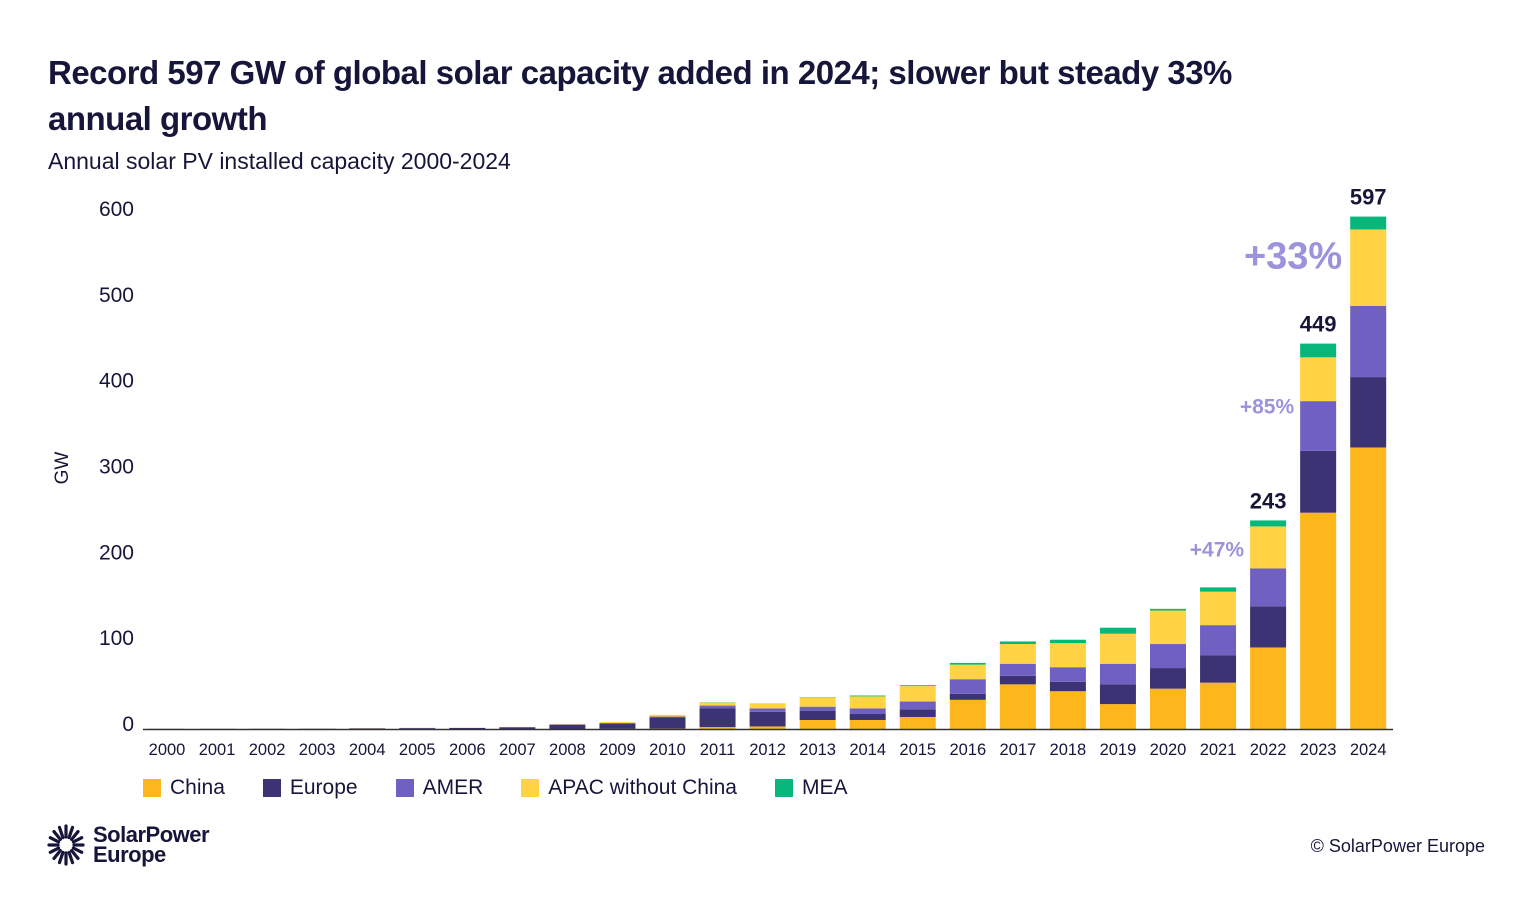  Describe the element at coordinates (323, 787) in the screenshot. I see `legend-label: Europe` at that location.